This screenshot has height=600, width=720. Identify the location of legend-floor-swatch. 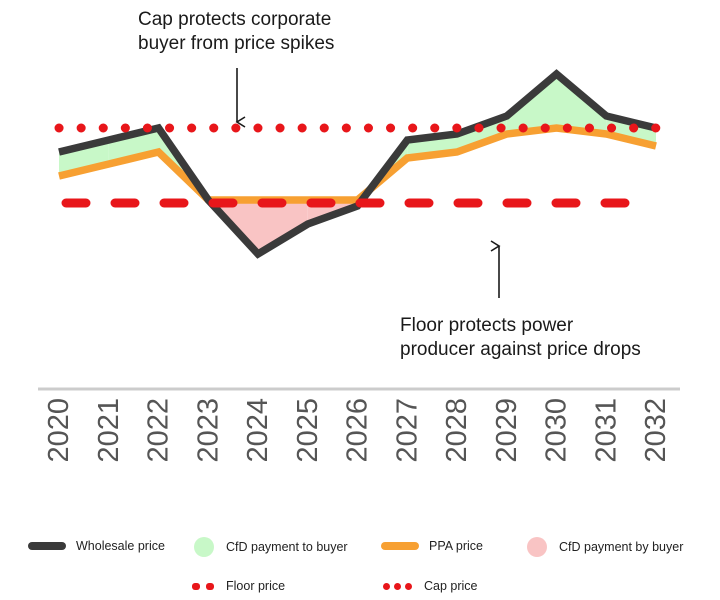
(203, 586).